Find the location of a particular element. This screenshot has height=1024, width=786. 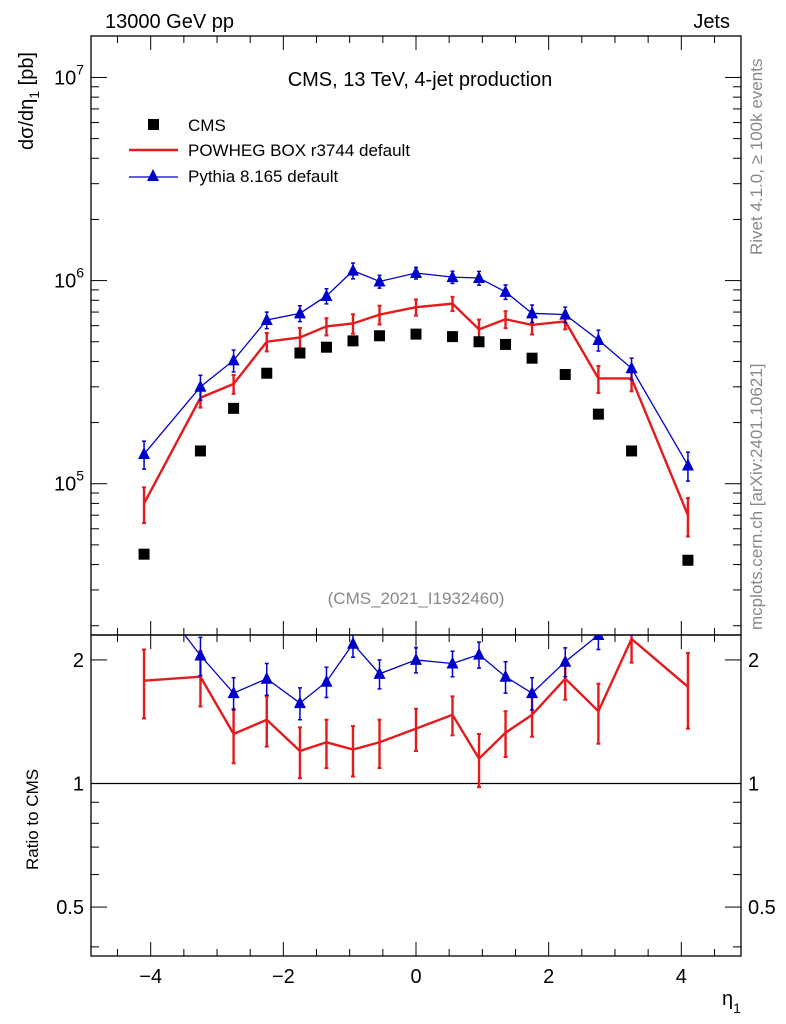

mcplots-reference-label: mcplots.cern.ch [arXiv:2401.10621] is located at coordinates (756, 497).